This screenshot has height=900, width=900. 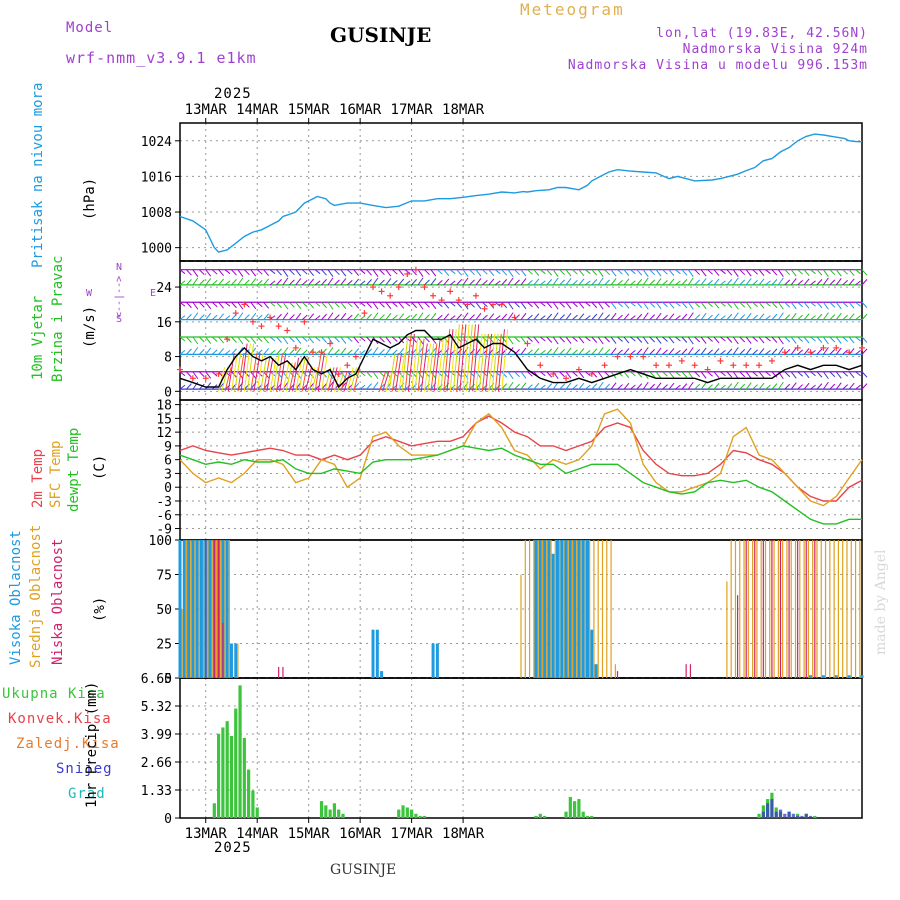 What do you see at coordinates (168, 474) in the screenshot?
I see `y-tick-label: 3` at bounding box center [168, 474].